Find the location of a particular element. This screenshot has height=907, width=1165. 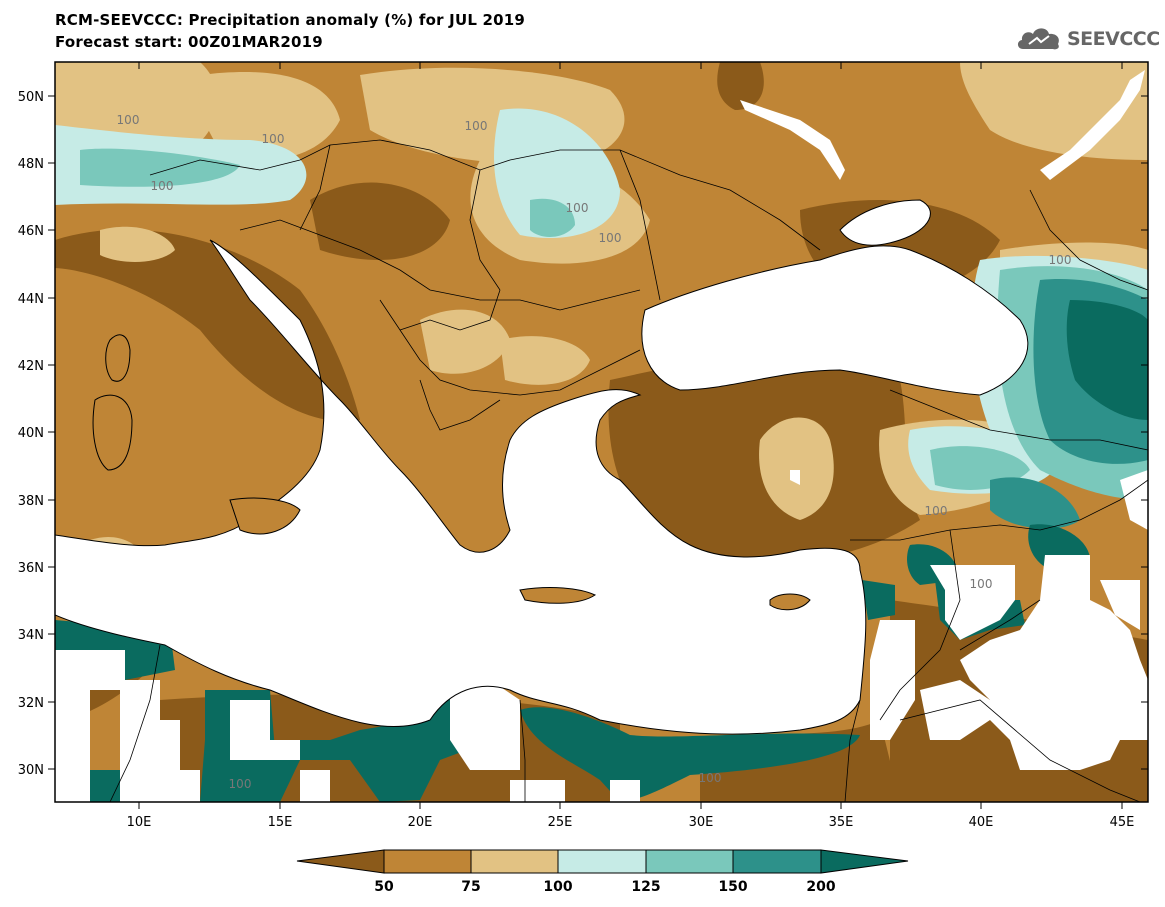

lon-label: 35E is located at coordinates (841, 822).